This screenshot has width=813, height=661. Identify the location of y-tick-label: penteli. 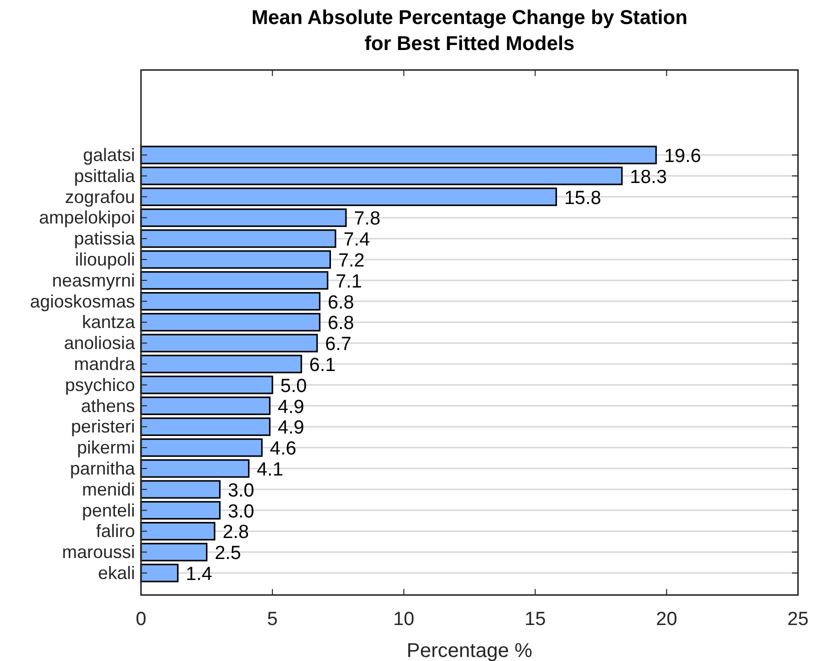
(108, 510).